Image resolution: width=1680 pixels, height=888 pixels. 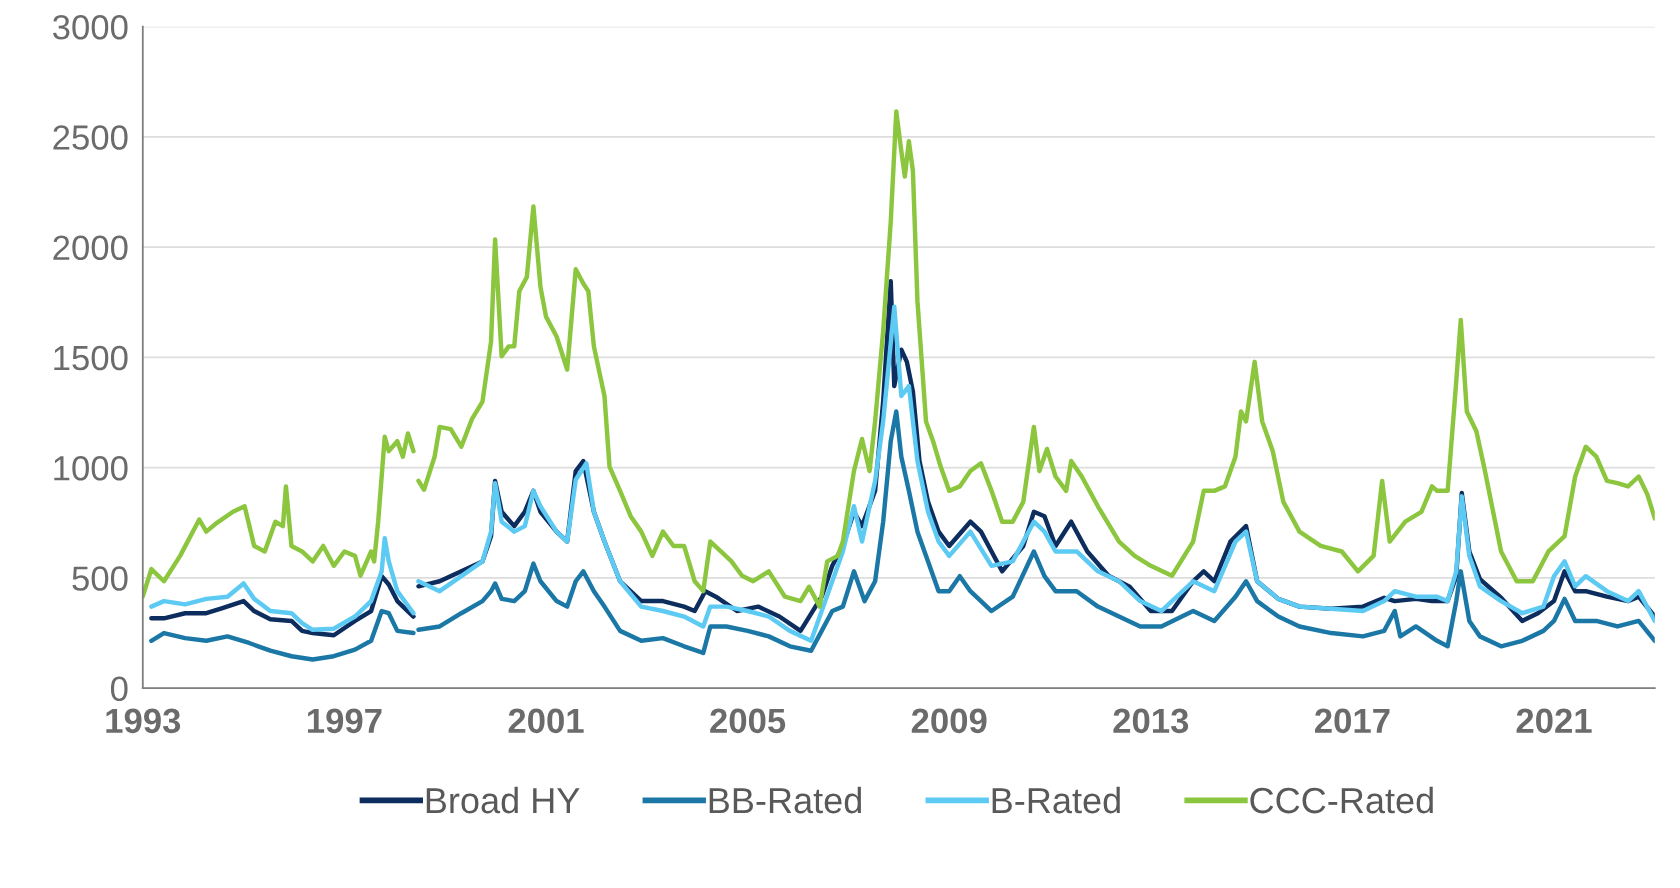 What do you see at coordinates (90, 27) in the screenshot?
I see `y-tick-label: 3000` at bounding box center [90, 27].